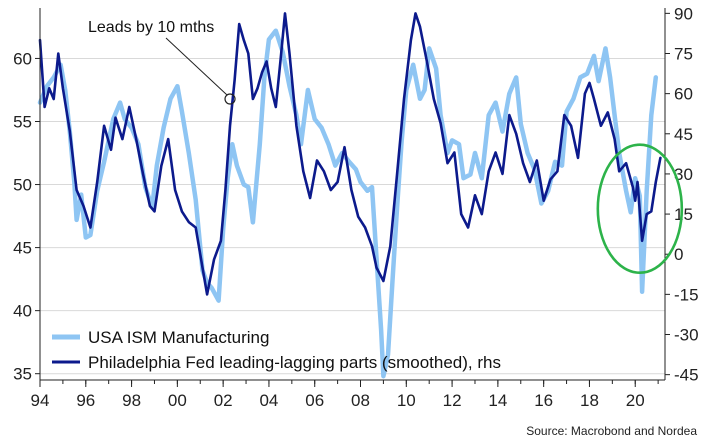 The image size is (710, 448). I want to click on right-tick-label: 15, so click(683, 214).